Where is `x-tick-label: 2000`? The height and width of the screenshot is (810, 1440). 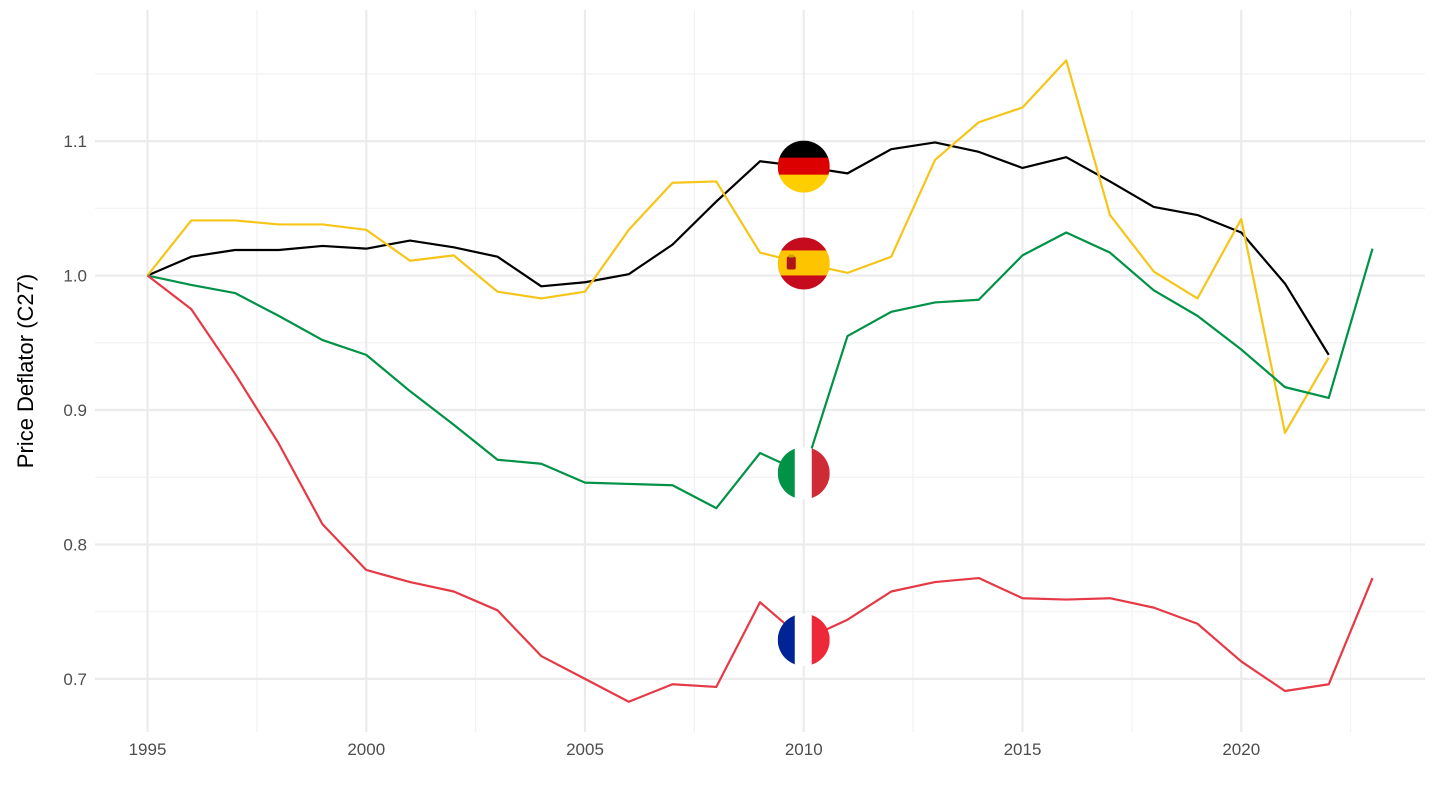
x-tick-label: 2000 is located at coordinates (366, 749).